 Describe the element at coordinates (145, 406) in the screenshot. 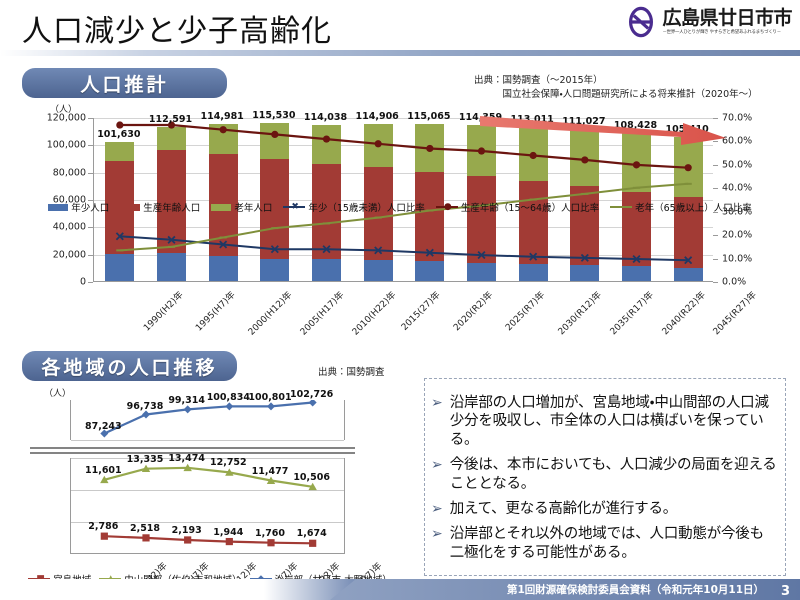

I see `chart2-data-label: 96,738` at that location.